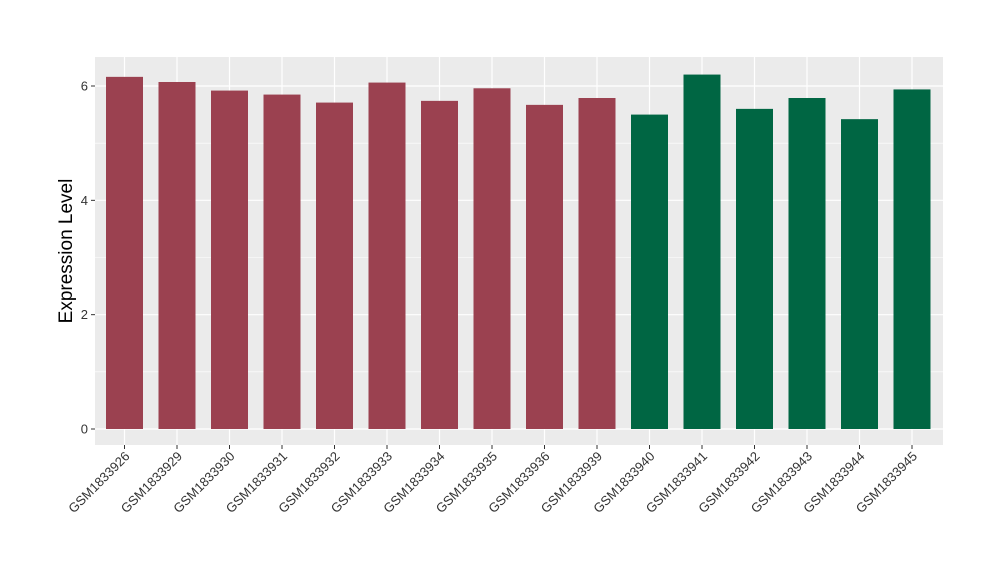 This screenshot has width=1000, height=580. I want to click on bar-GSM1833931, so click(282, 261).